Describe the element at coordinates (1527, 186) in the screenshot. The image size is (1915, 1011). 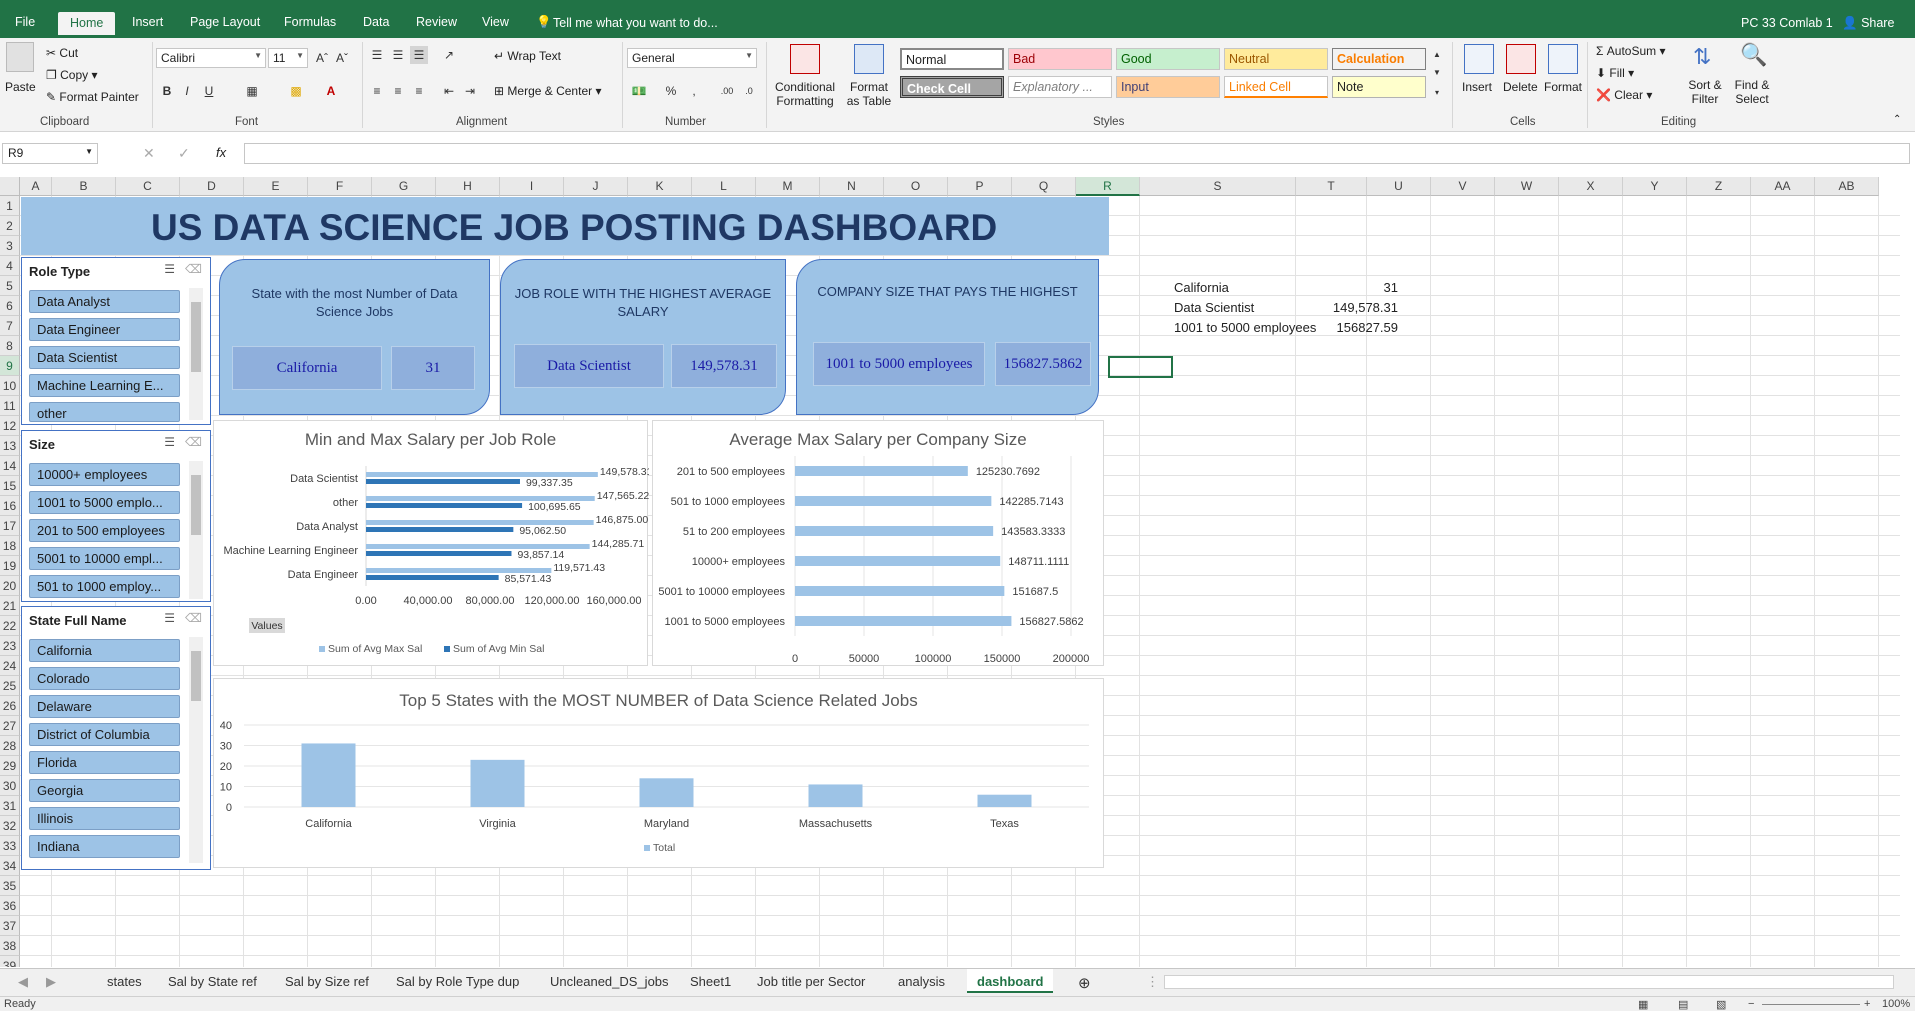
I see `column-header-w: W` at that location.